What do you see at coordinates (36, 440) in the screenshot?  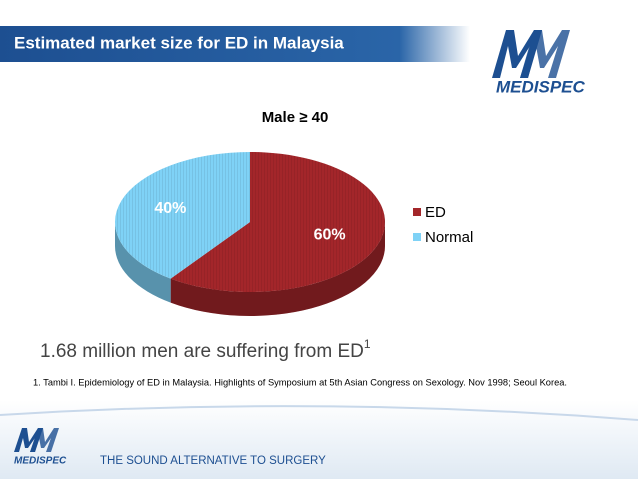 I see `footer-logo-mark` at bounding box center [36, 440].